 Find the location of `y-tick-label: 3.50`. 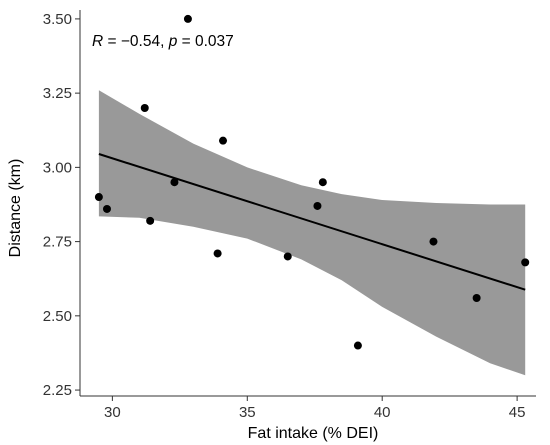

y-tick-label: 3.50 is located at coordinates (57, 19).